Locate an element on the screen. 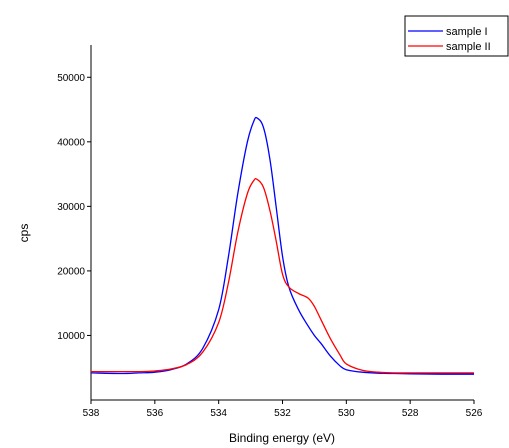 The height and width of the screenshot is (448, 509). x-tick-label: 536 is located at coordinates (154, 413).